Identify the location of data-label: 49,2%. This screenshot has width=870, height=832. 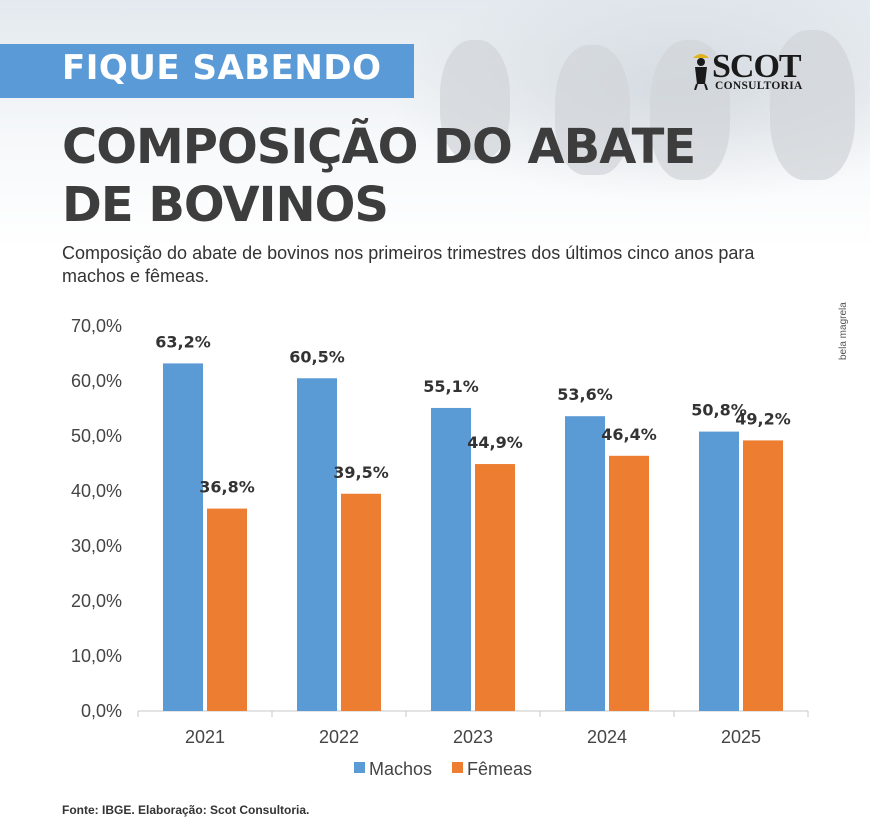
(763, 418).